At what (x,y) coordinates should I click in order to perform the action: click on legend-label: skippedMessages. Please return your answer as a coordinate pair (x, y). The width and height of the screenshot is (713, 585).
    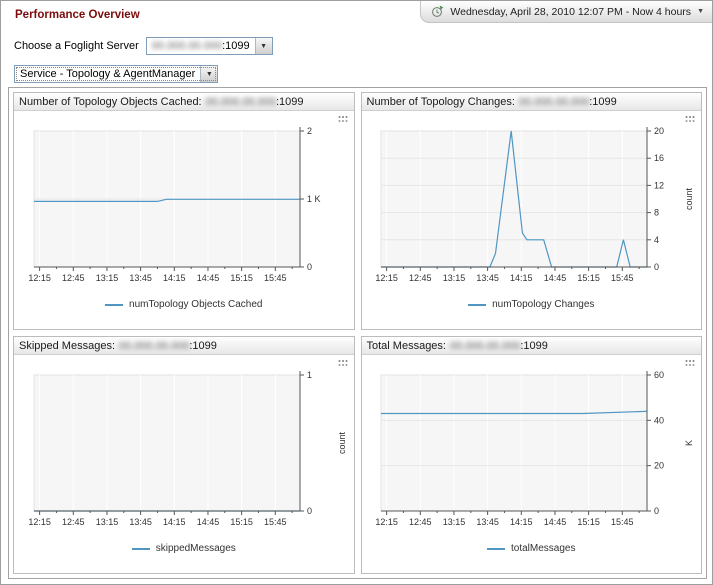
    Looking at the image, I should click on (195, 548).